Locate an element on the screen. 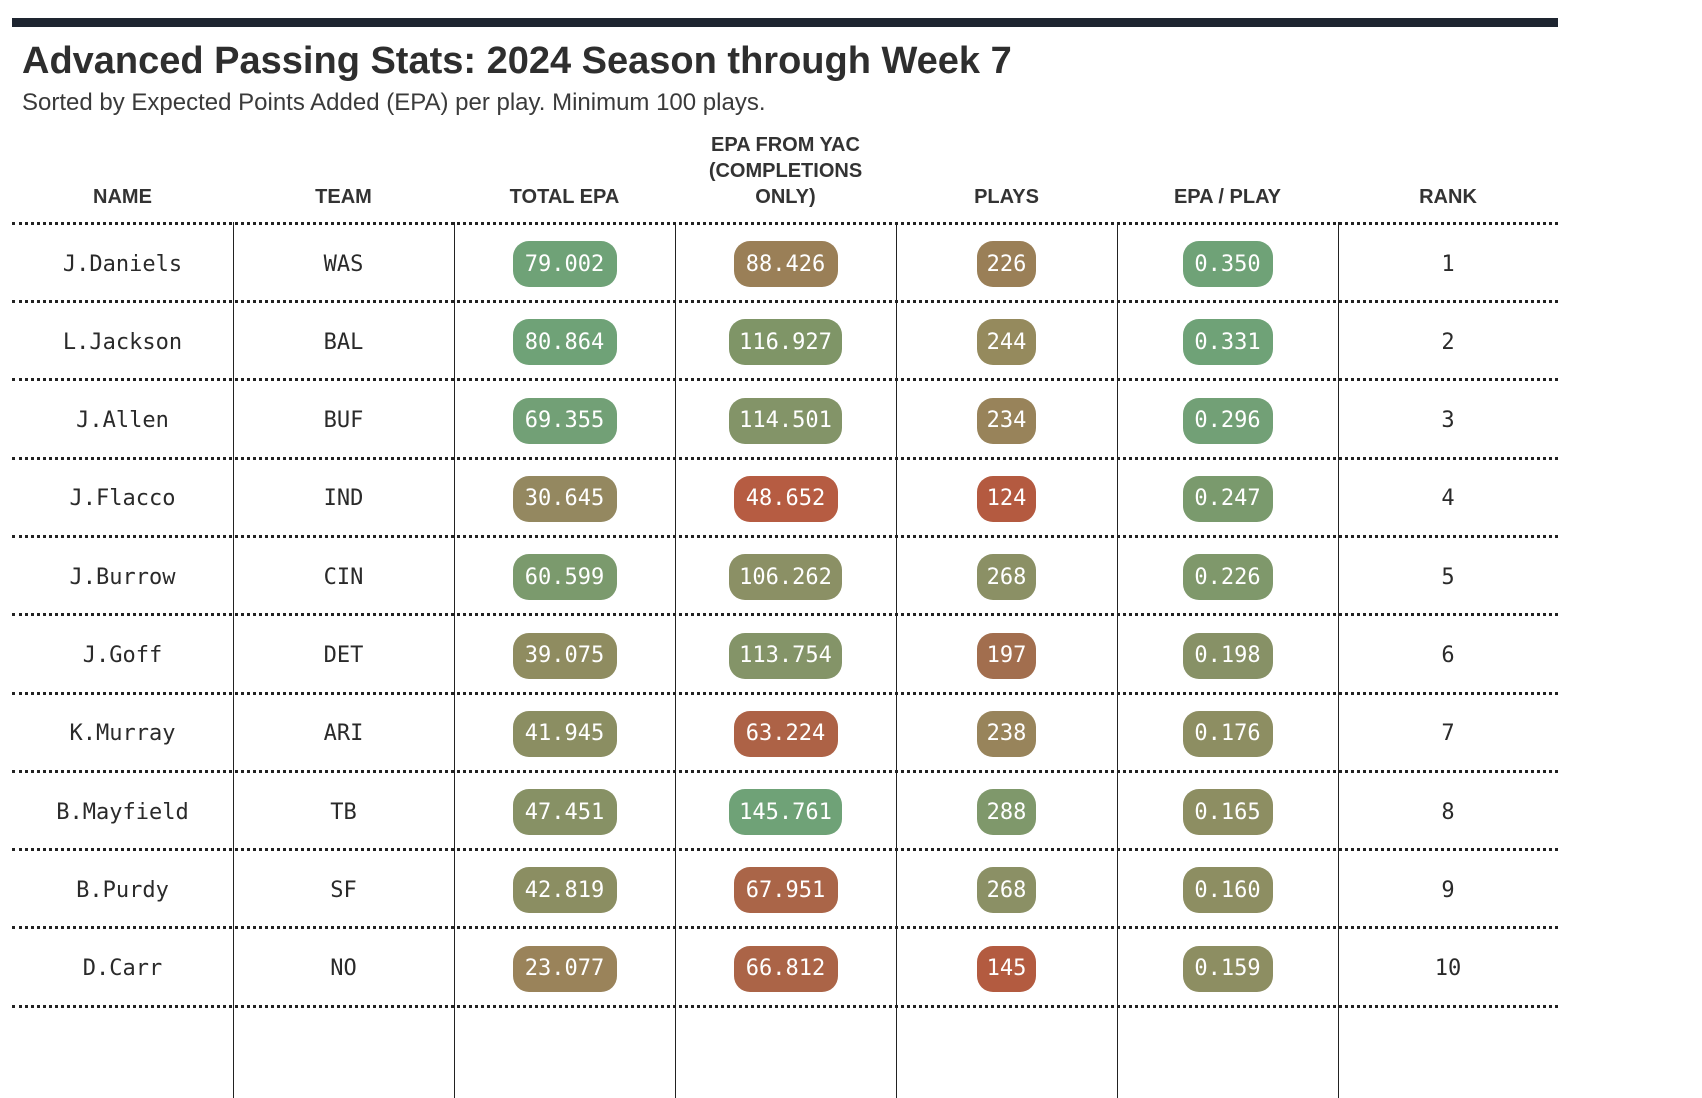 The height and width of the screenshot is (1098, 1702). name-text: B.Mayfield is located at coordinates (122, 812).